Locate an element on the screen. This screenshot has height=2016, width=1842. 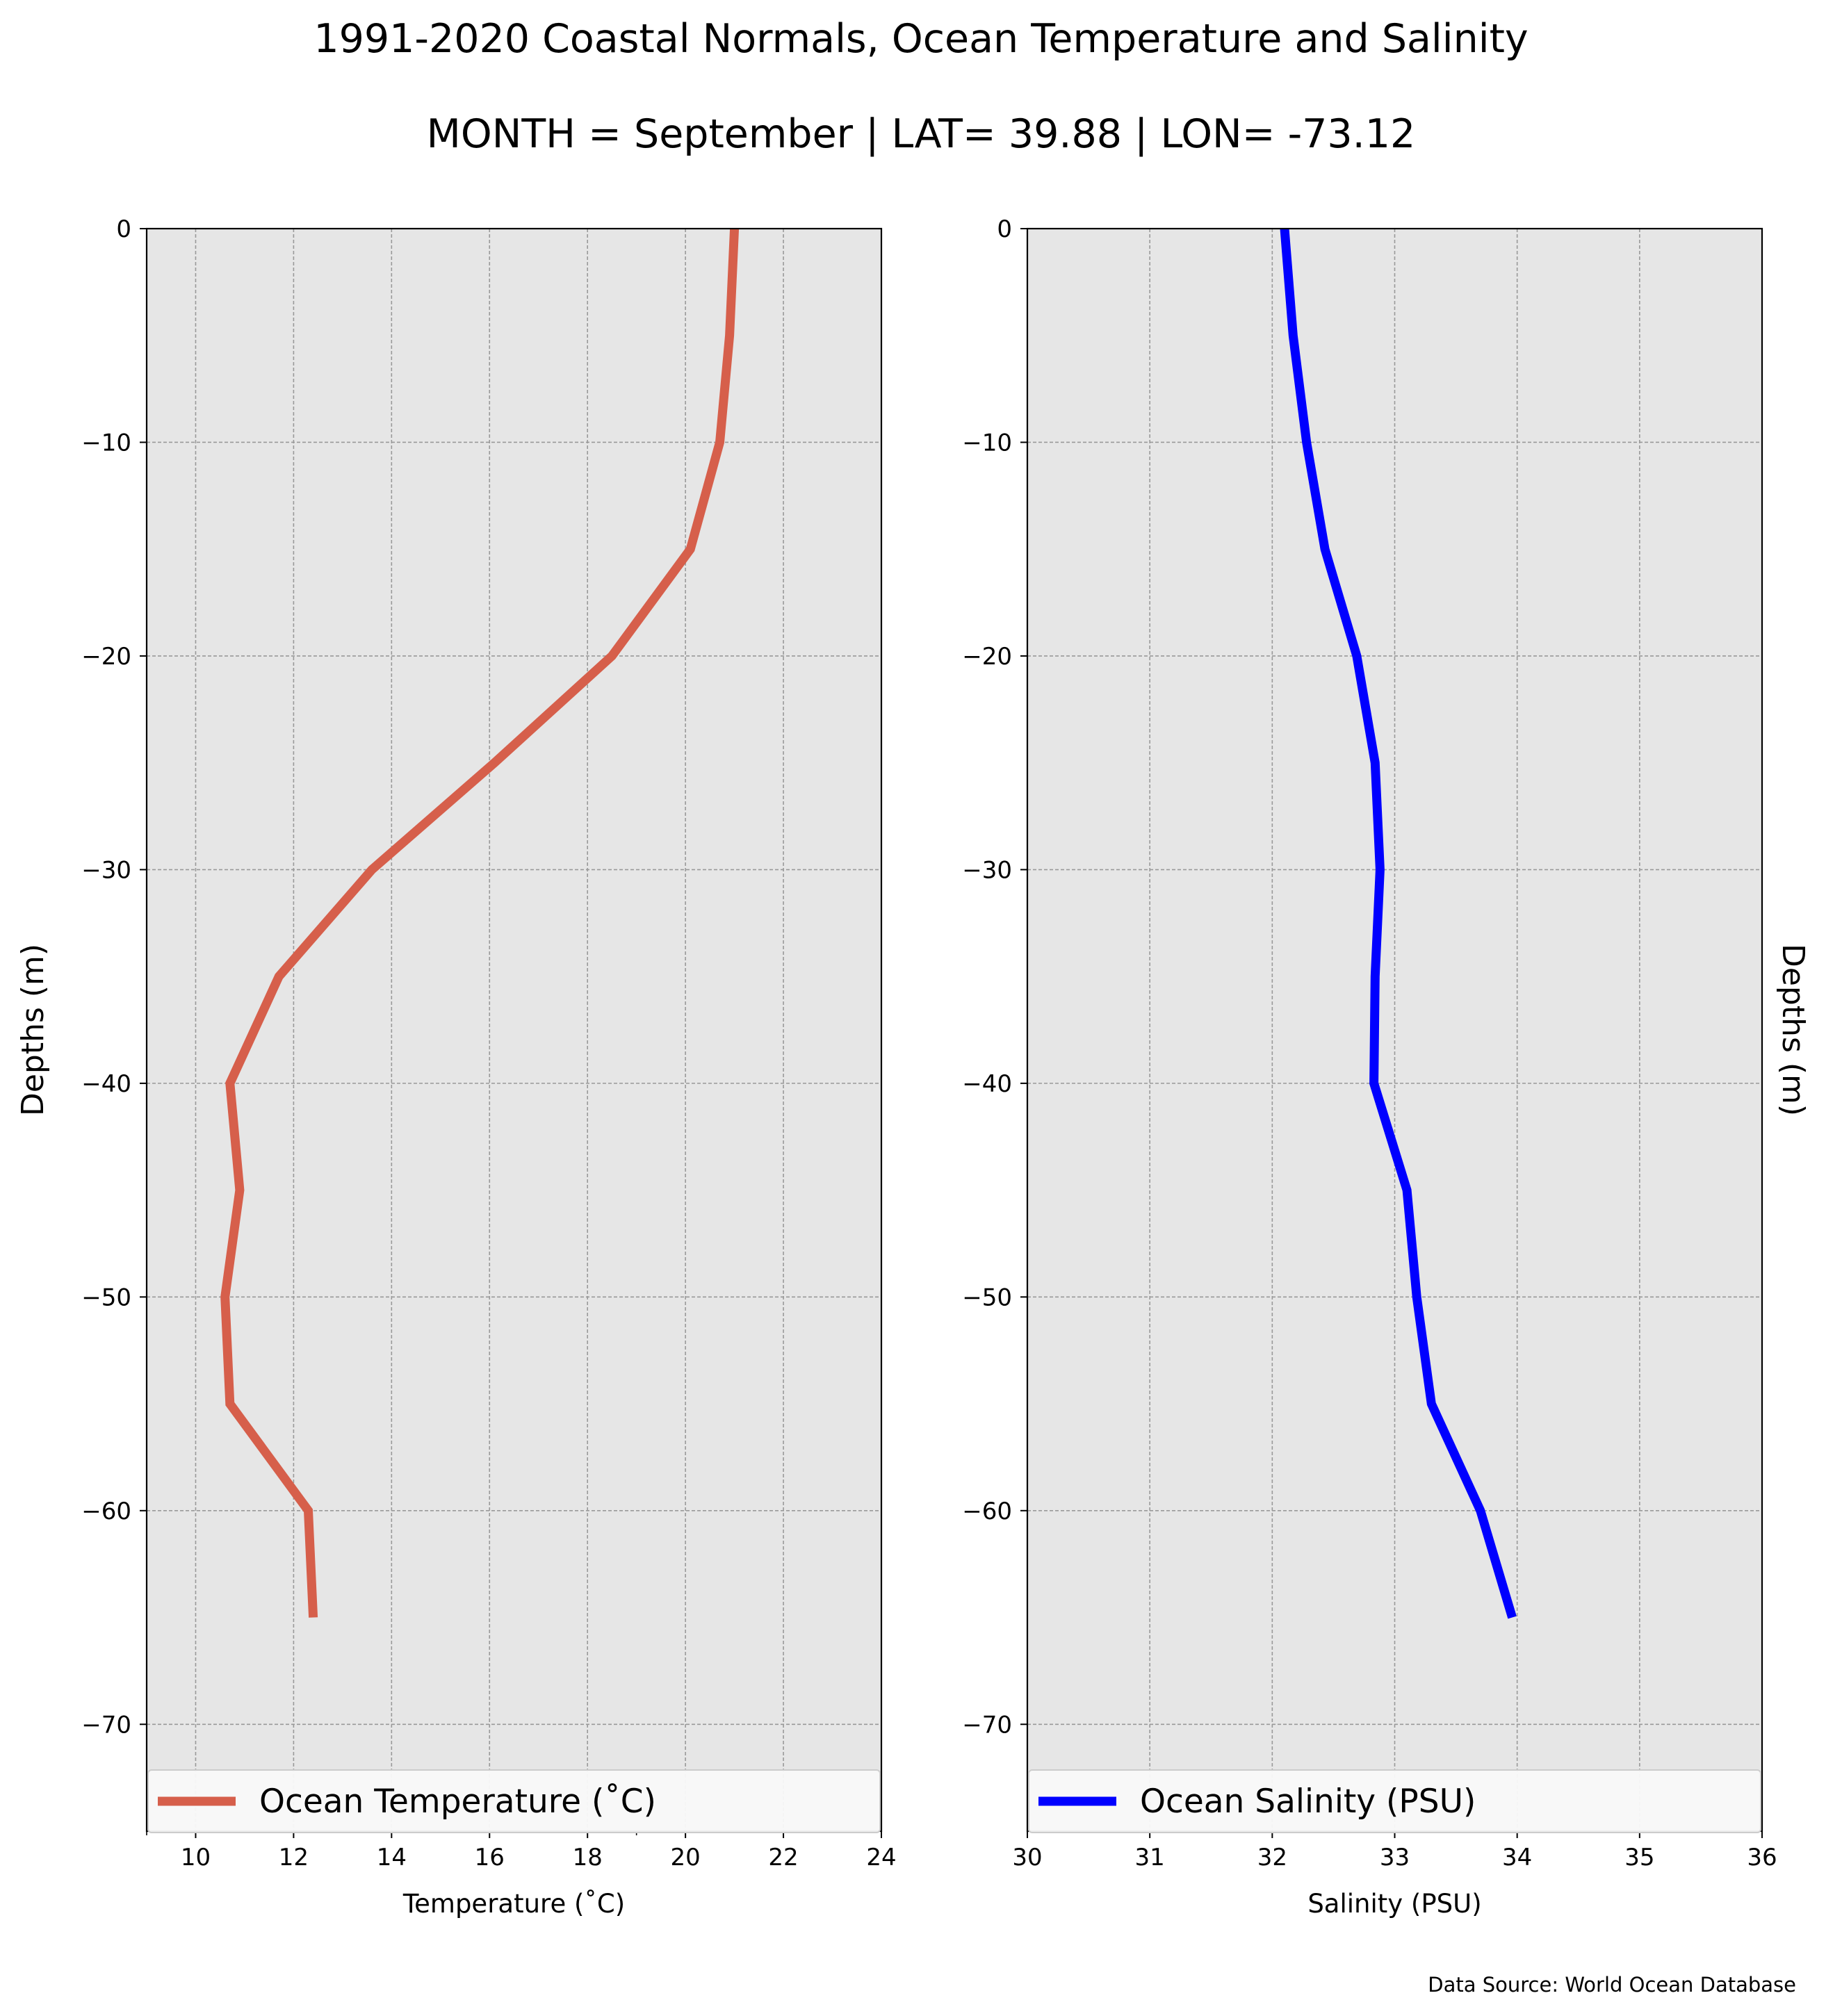
x-tick-label: 14 is located at coordinates (392, 1858).